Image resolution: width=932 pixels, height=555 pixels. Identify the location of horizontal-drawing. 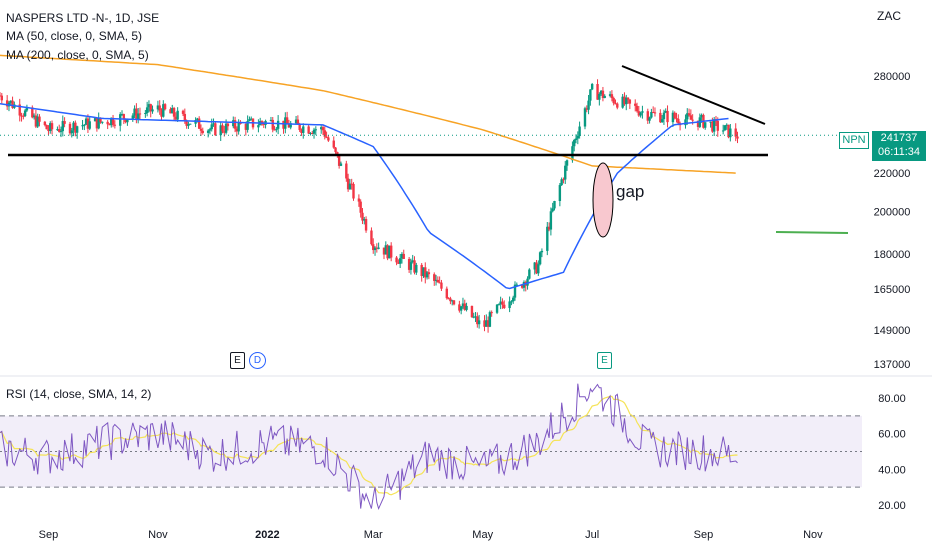
(812, 232).